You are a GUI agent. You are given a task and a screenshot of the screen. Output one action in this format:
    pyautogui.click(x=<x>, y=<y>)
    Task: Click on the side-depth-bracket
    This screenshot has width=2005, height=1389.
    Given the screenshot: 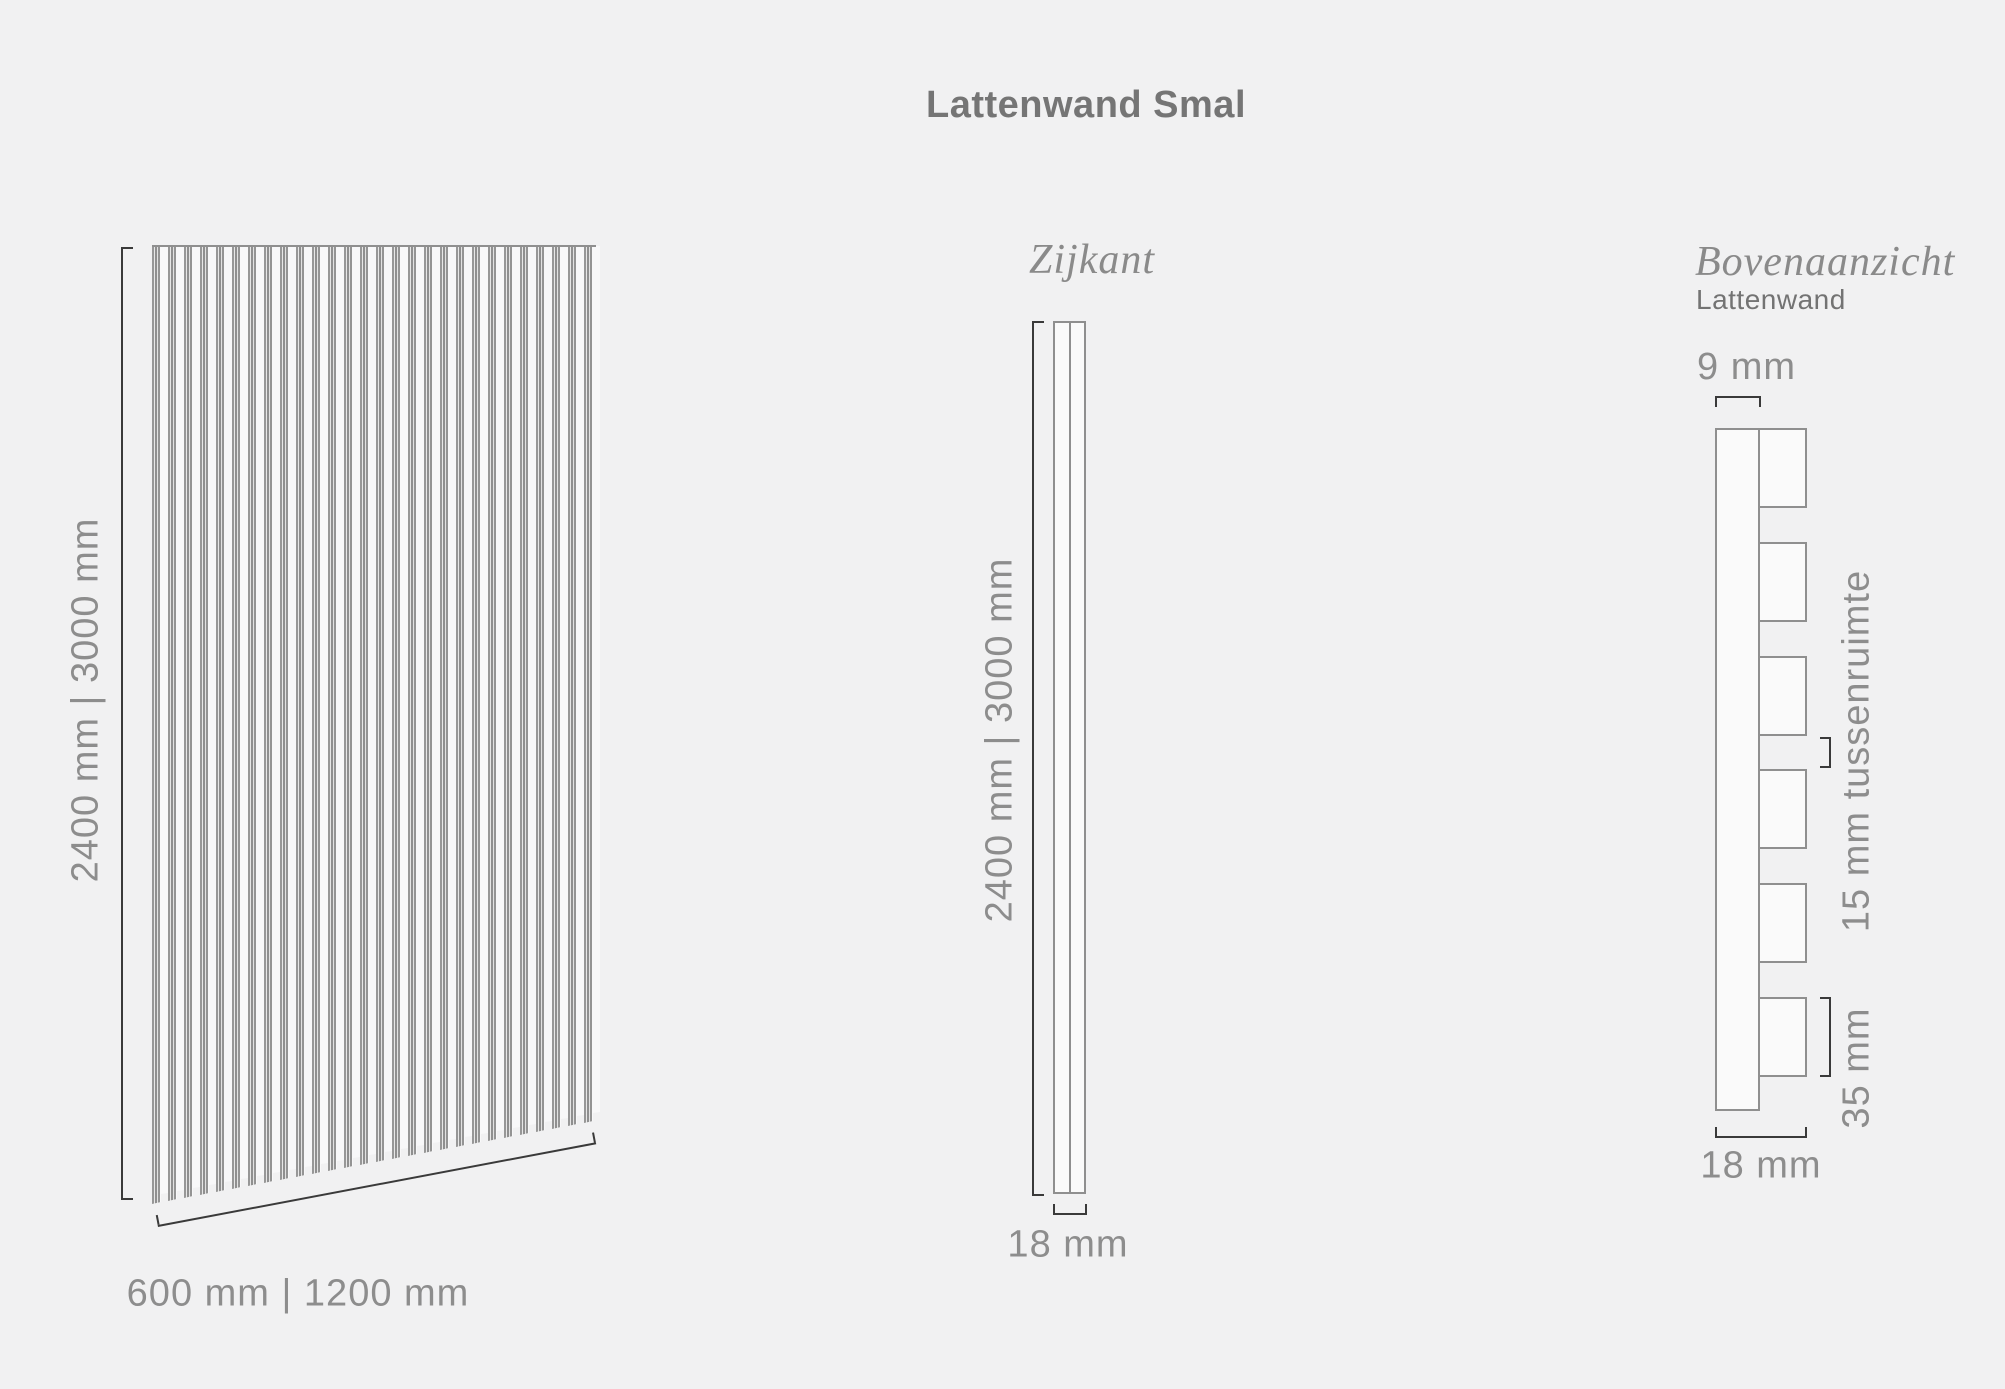 What is the action you would take?
    pyautogui.click(x=1070, y=1209)
    